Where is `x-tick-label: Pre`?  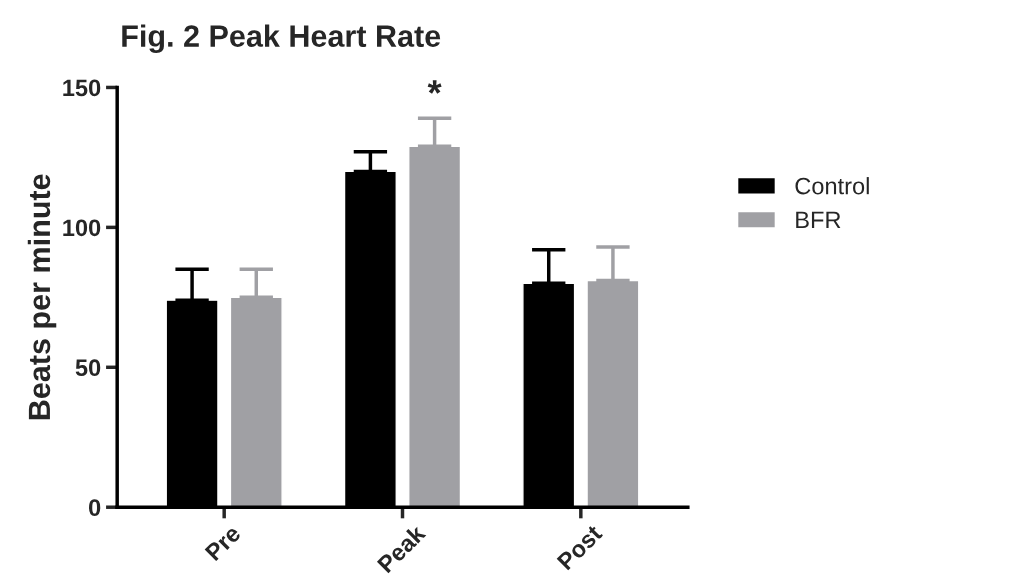
x-tick-label: Pre is located at coordinates (223, 543).